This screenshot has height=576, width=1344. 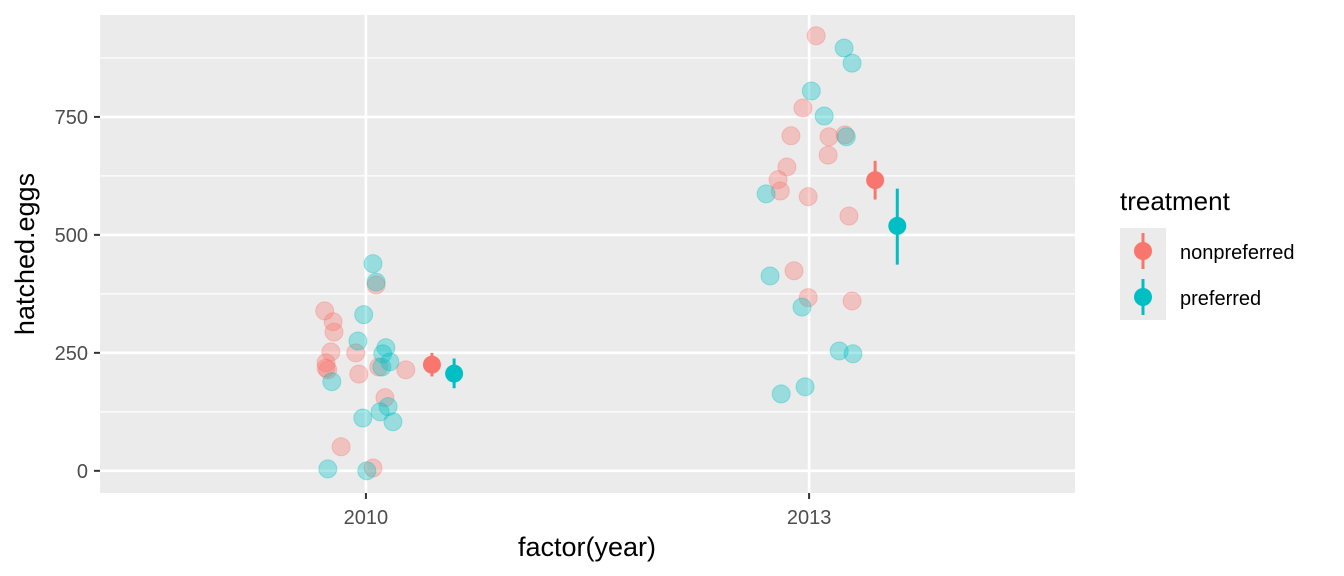 I want to click on summaries, so click(x=664, y=274).